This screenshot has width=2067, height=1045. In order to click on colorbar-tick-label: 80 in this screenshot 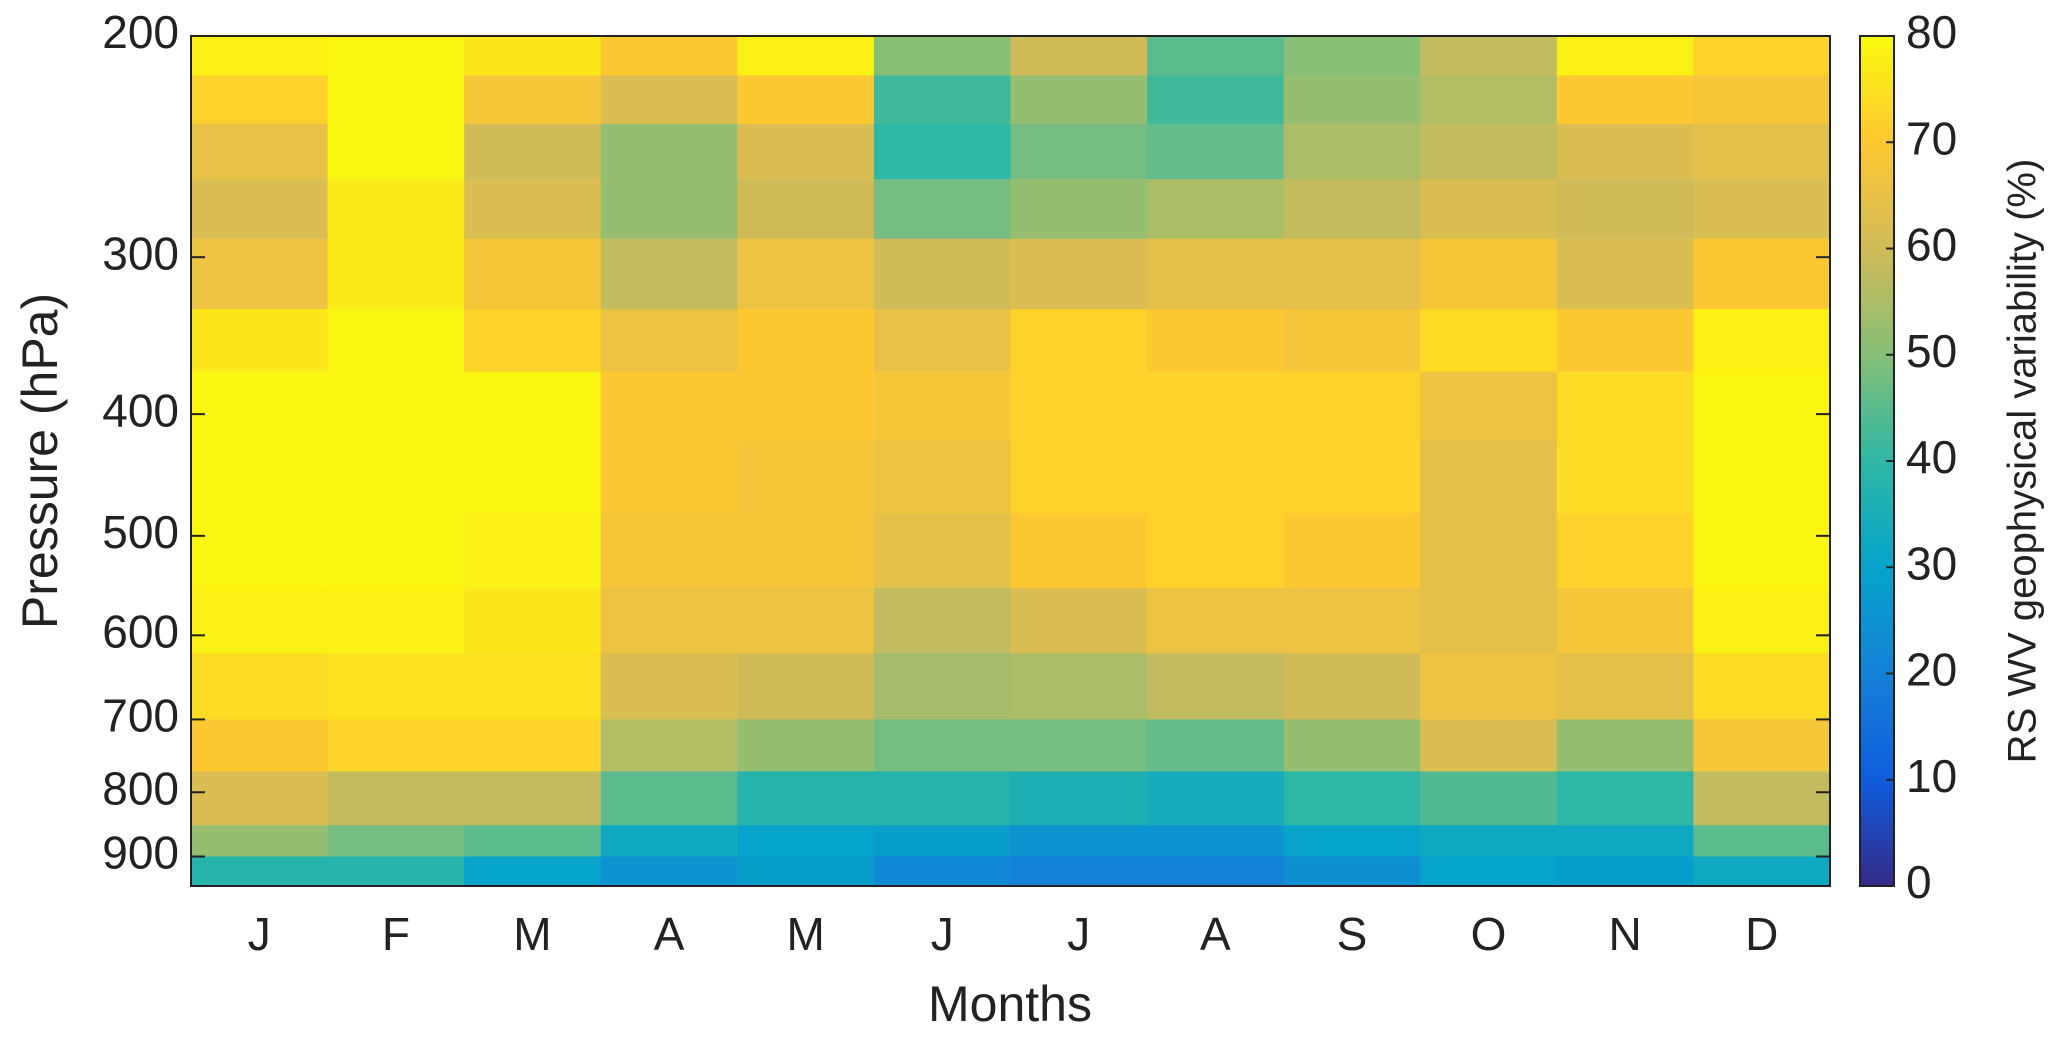, I will do `click(1931, 32)`.